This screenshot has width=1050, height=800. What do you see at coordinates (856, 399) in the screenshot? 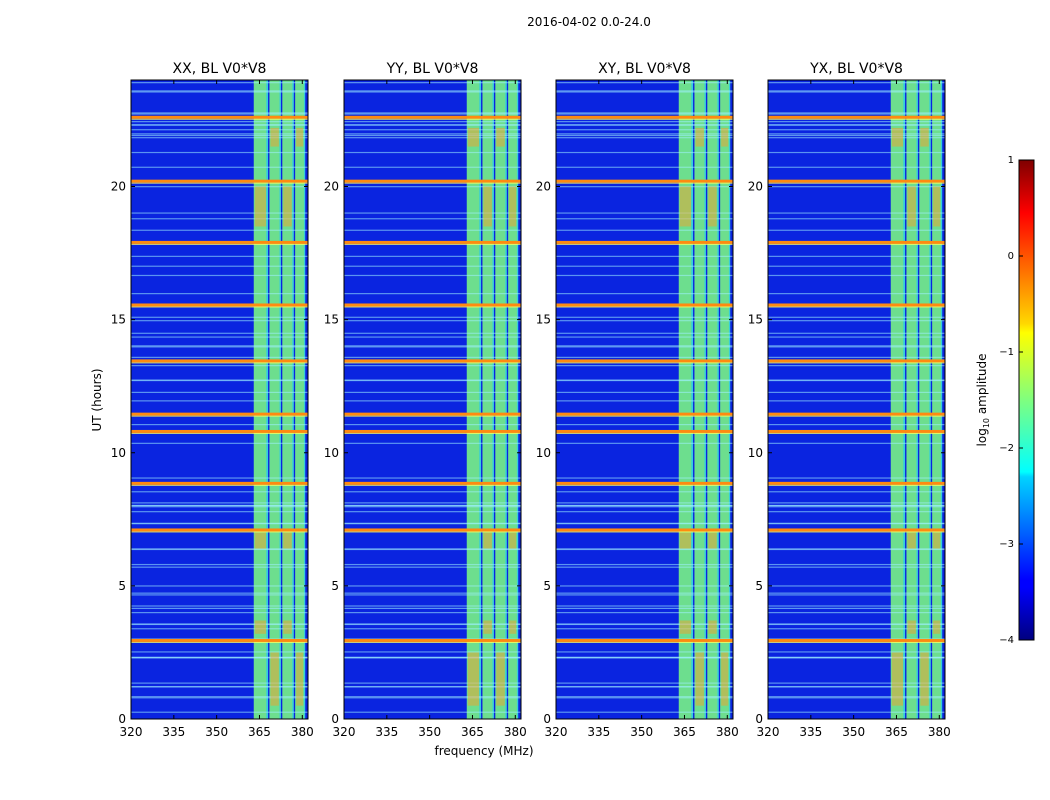
I see `panel-image` at bounding box center [856, 399].